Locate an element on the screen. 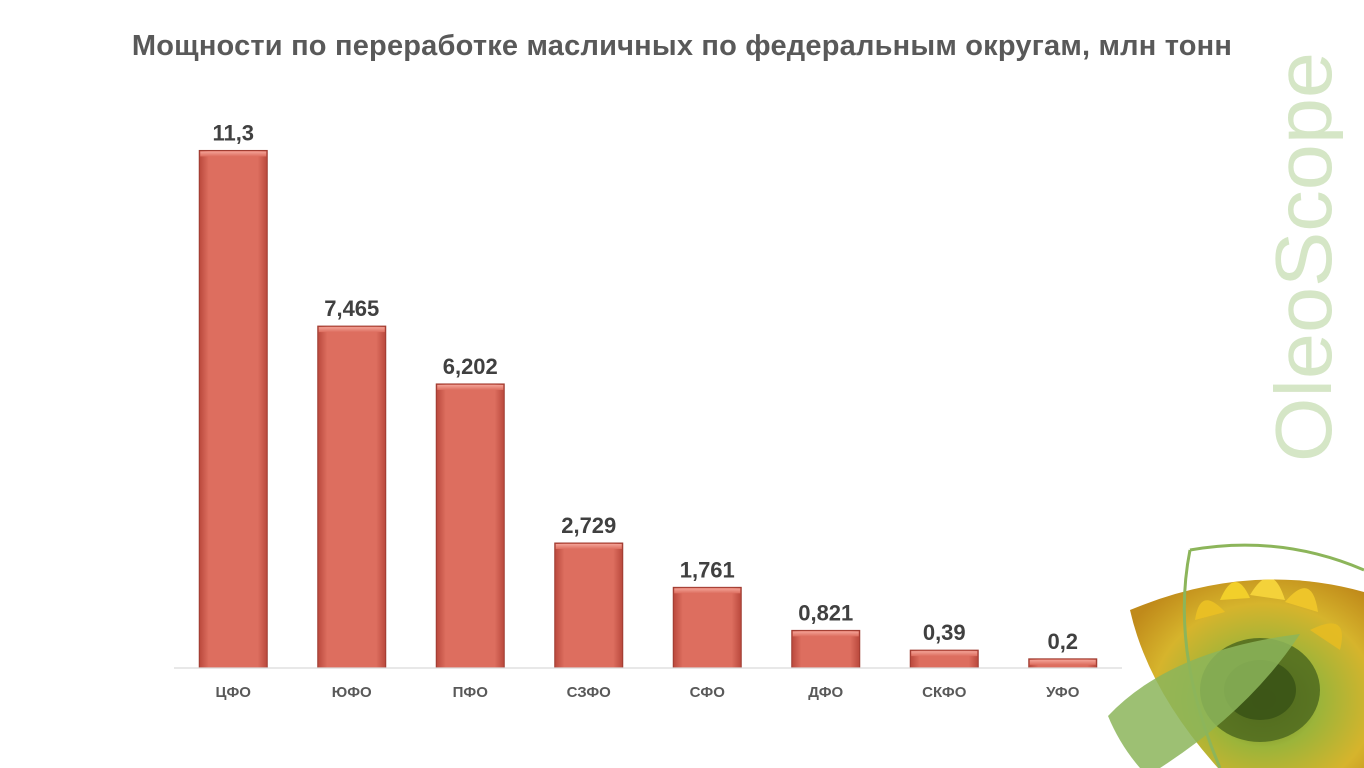 Image resolution: width=1364 pixels, height=768 pixels. value-label-5: 1,761 is located at coordinates (707, 569).